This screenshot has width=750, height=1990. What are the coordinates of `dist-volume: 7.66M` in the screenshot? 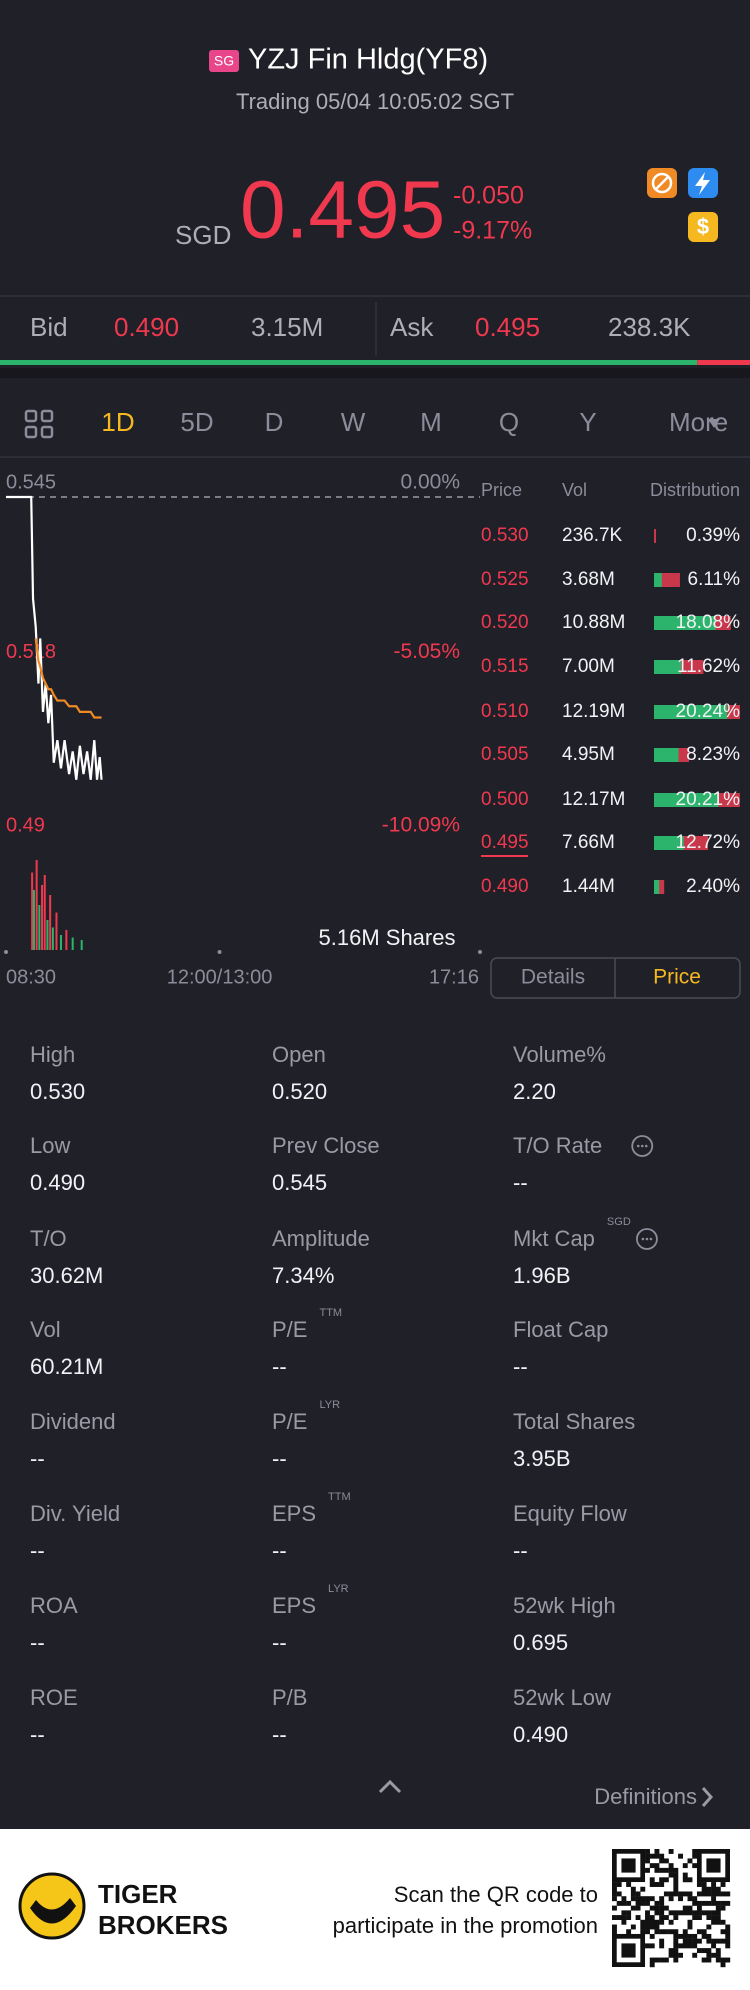 It's located at (588, 842).